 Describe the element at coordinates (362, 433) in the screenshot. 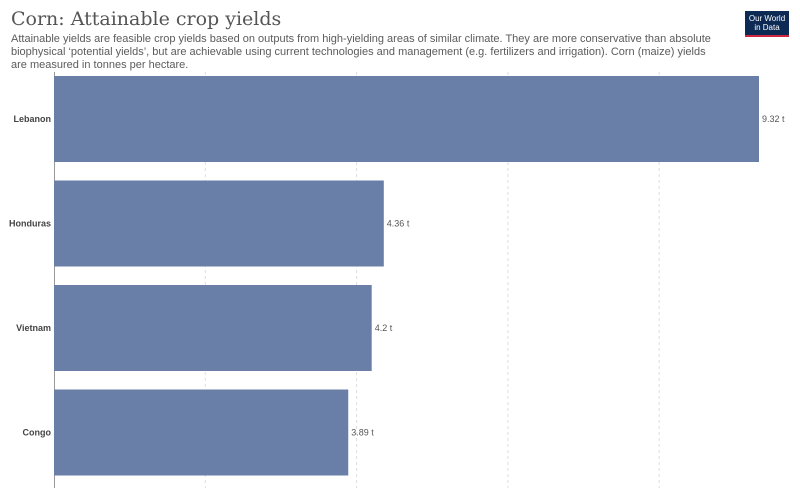

I see `value-label: 3.89 t` at that location.